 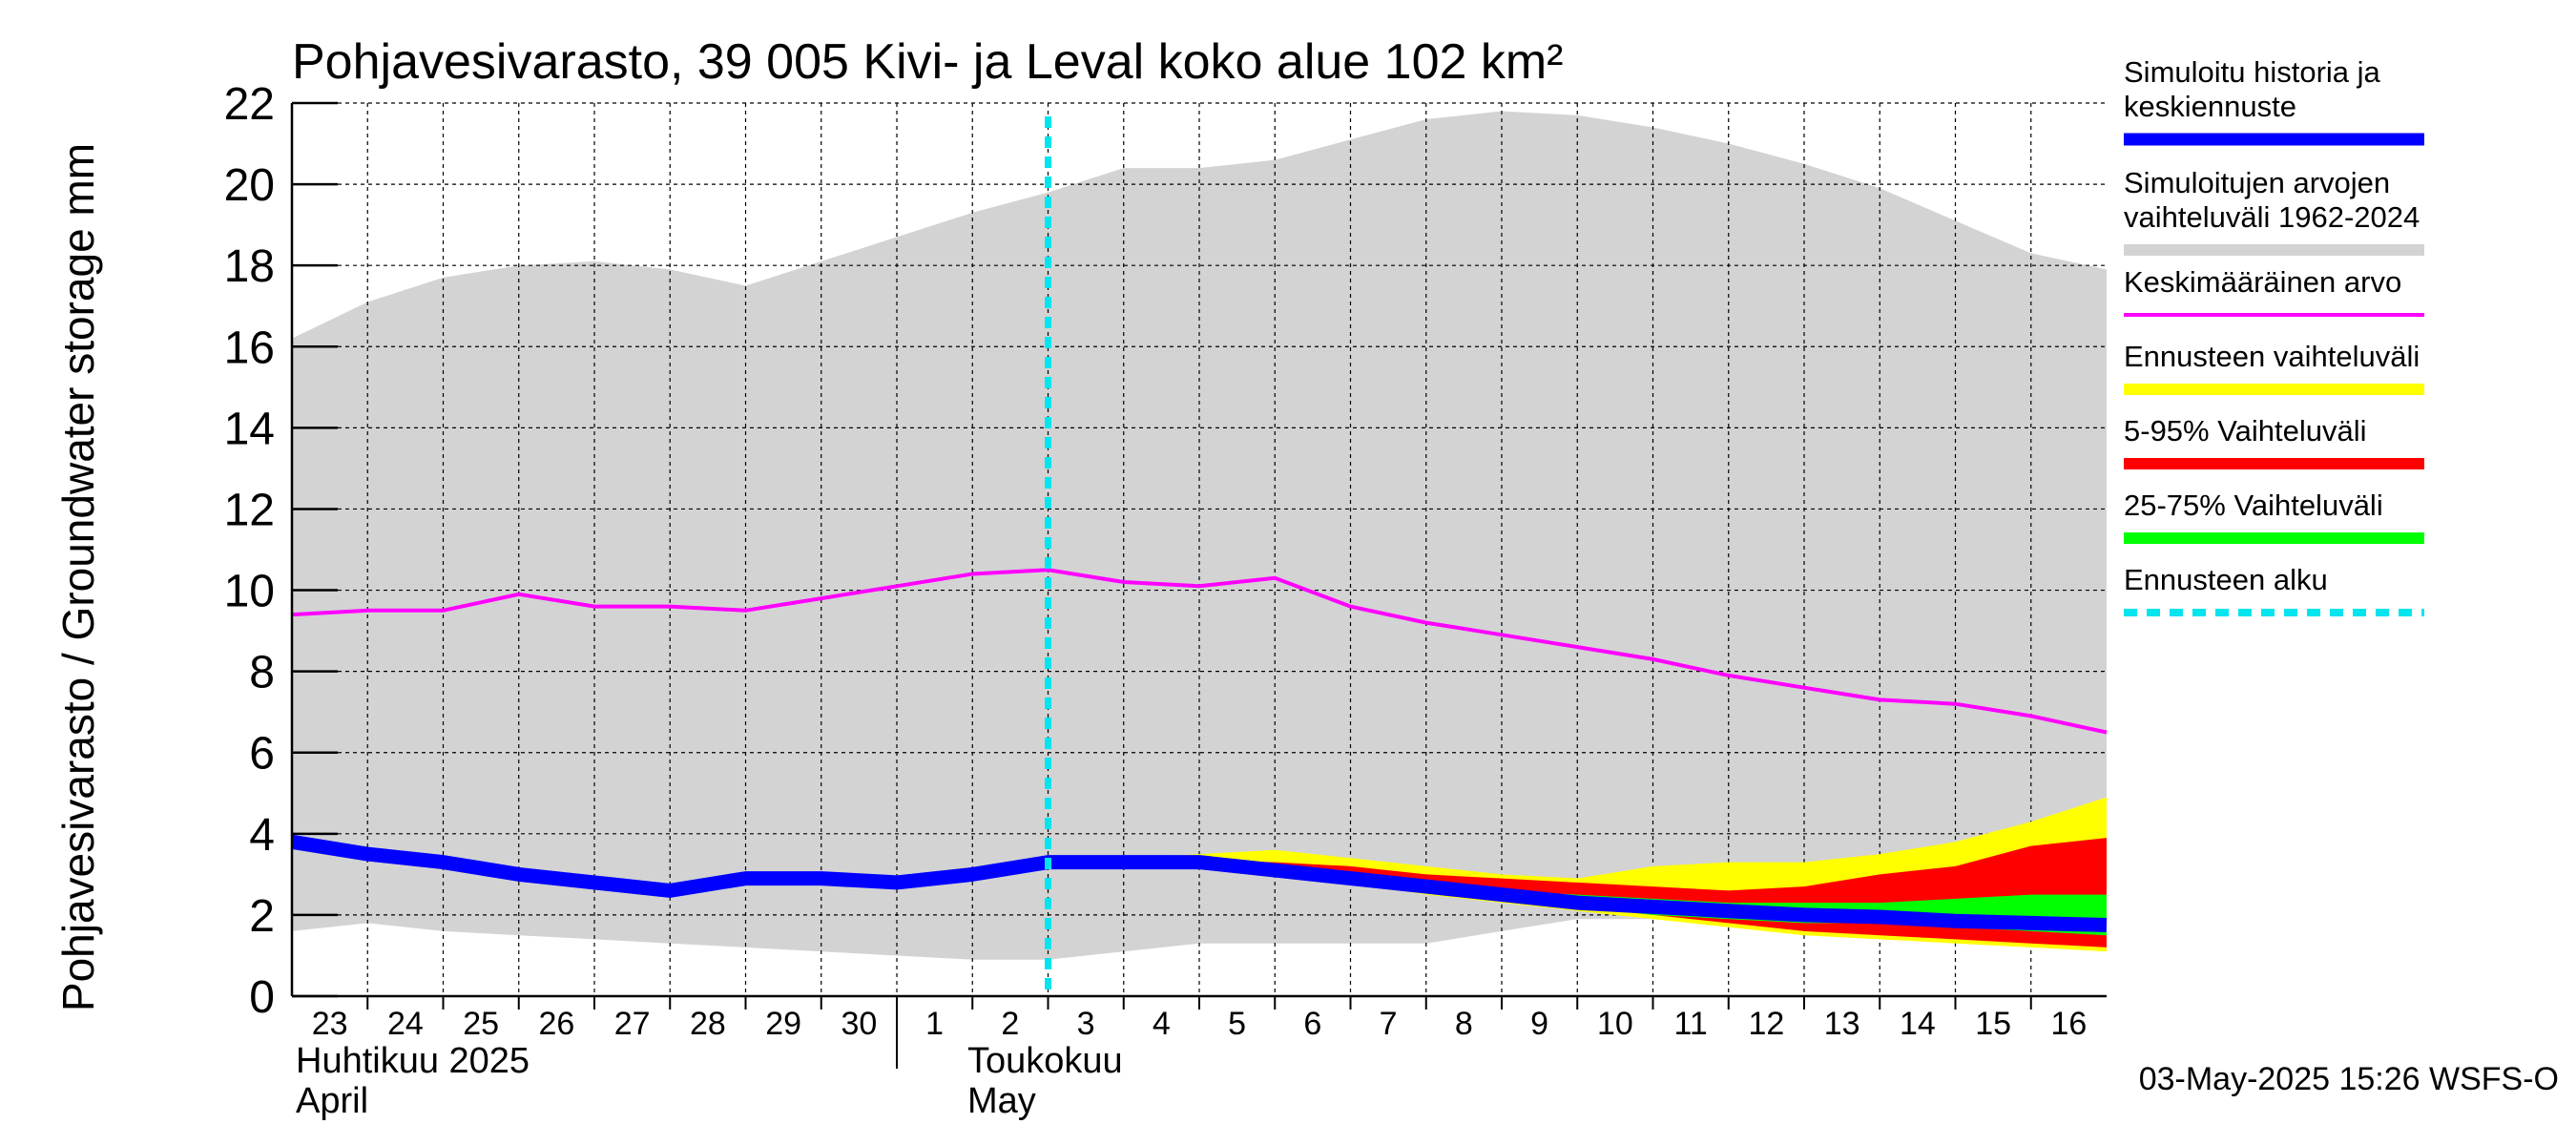 I want to click on legend-label: Simuloitu historia ja, so click(x=2252, y=72).